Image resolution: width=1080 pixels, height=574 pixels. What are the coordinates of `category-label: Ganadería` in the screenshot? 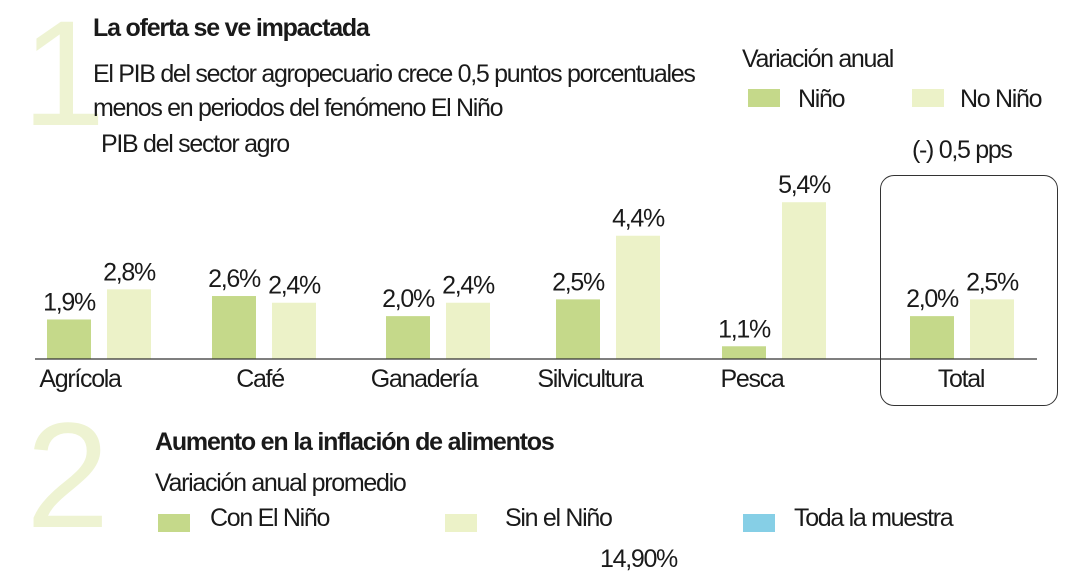 It's located at (425, 379).